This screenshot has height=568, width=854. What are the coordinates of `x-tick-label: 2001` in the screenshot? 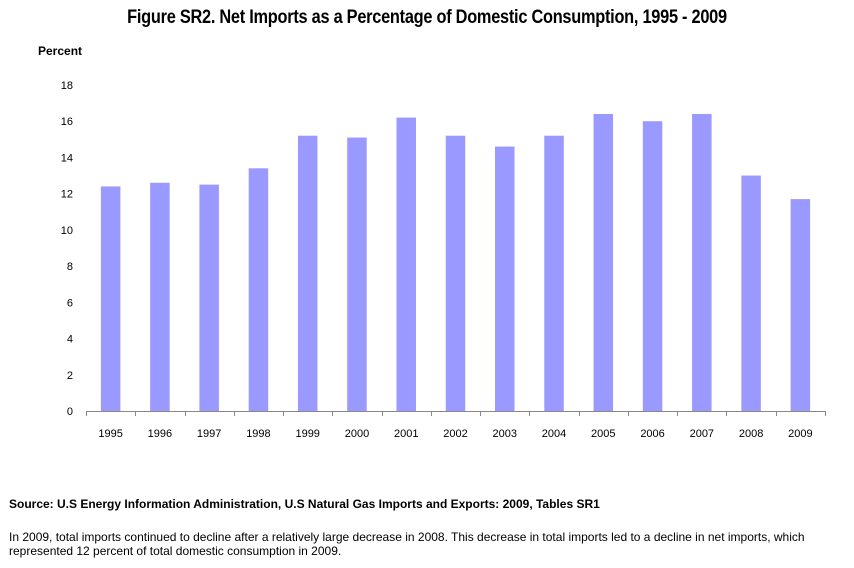 It's located at (406, 434).